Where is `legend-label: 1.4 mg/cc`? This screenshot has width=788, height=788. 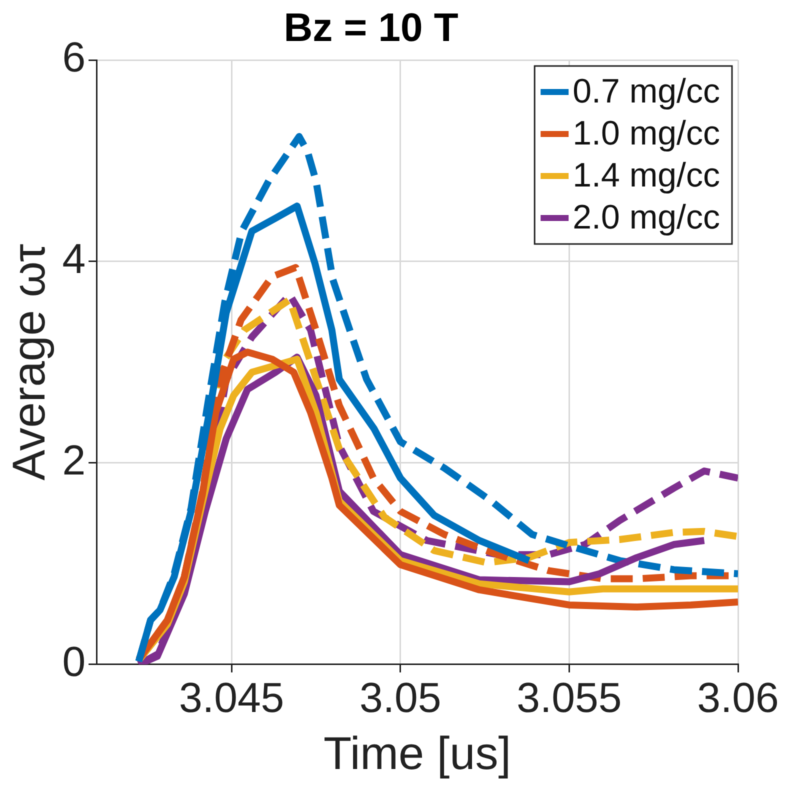
legend-label: 1.4 mg/cc is located at coordinates (646, 175).